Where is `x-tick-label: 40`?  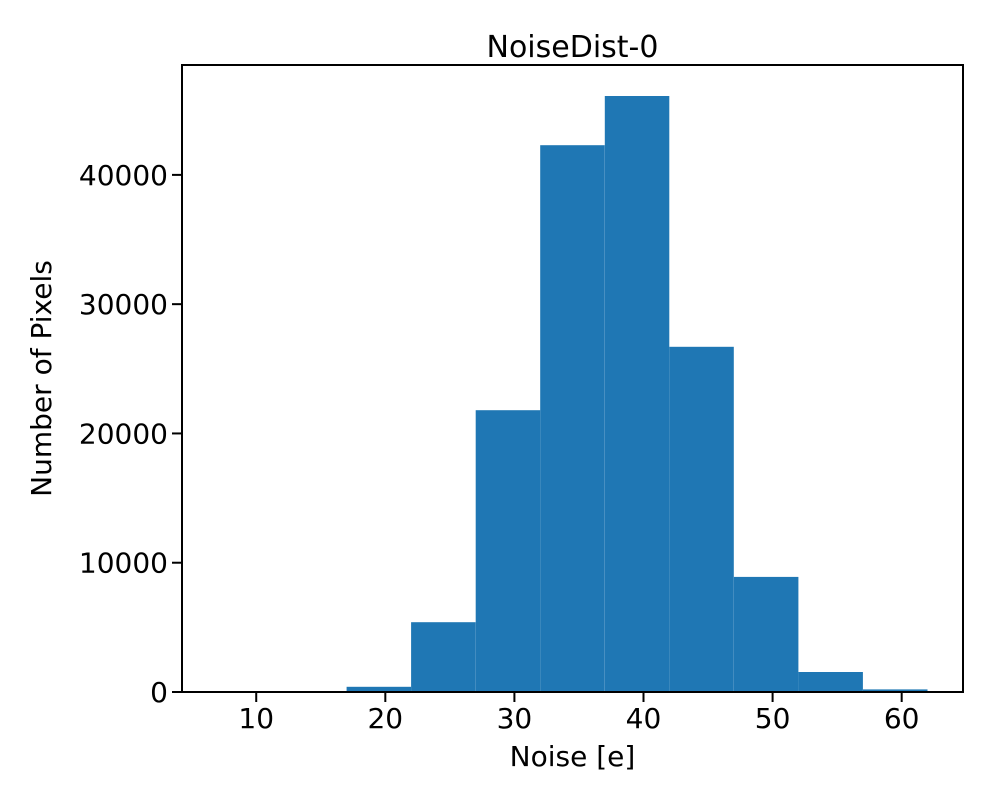 x-tick-label: 40 is located at coordinates (644, 718).